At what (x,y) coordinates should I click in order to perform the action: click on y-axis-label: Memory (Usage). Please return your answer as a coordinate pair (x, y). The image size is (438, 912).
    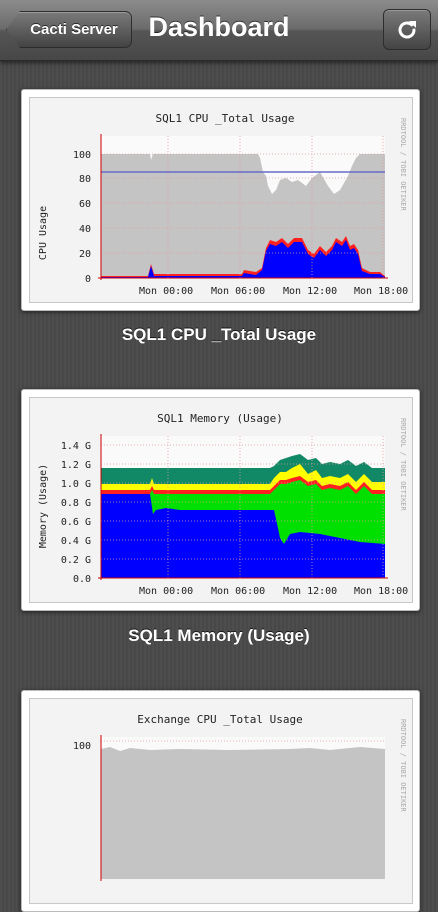
    Looking at the image, I should click on (43, 506).